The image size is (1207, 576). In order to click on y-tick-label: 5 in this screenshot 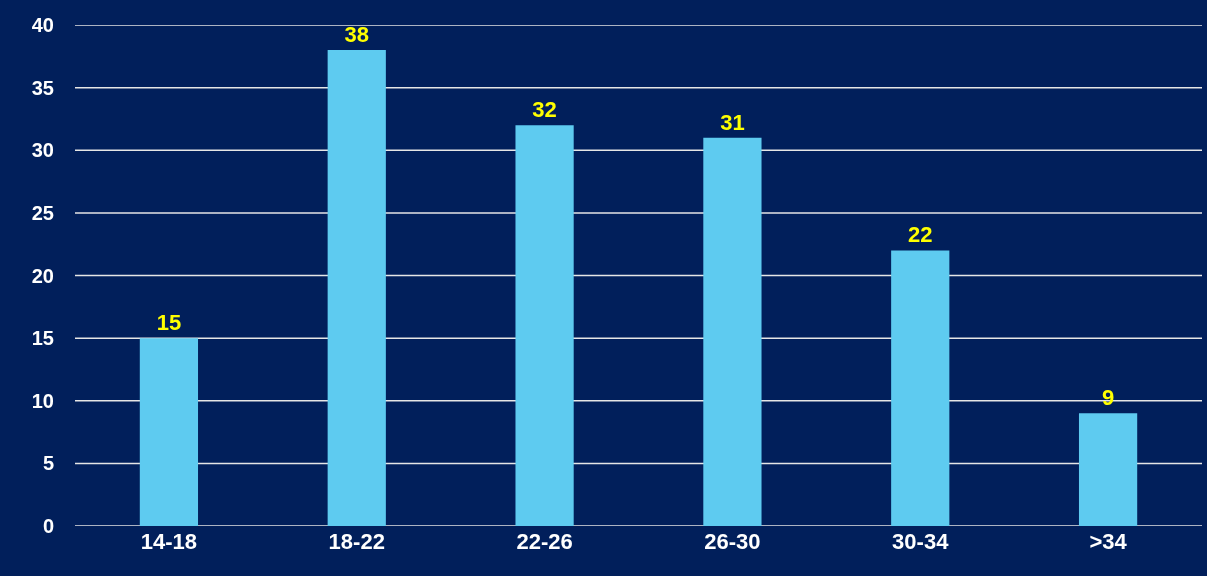, I will do `click(48, 463)`.